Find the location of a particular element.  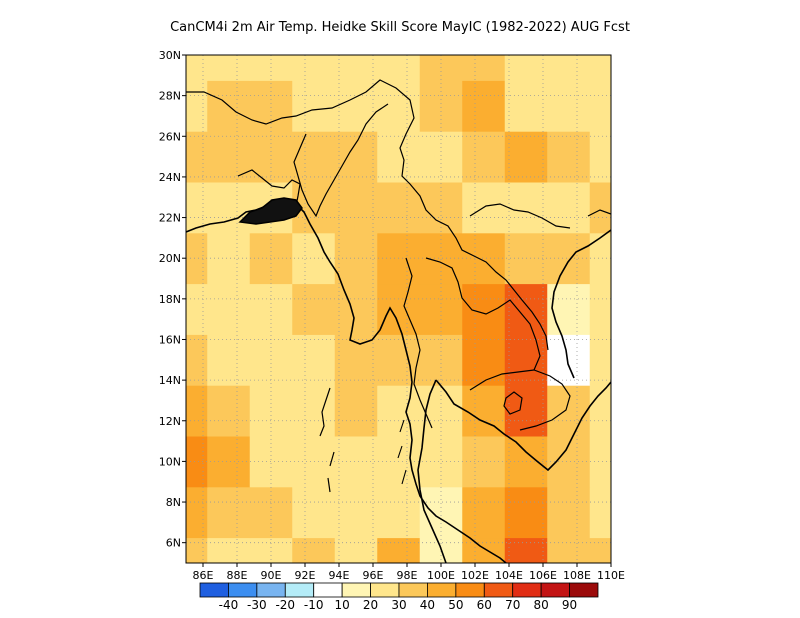

y-tick-label: 14N is located at coordinates (170, 380).